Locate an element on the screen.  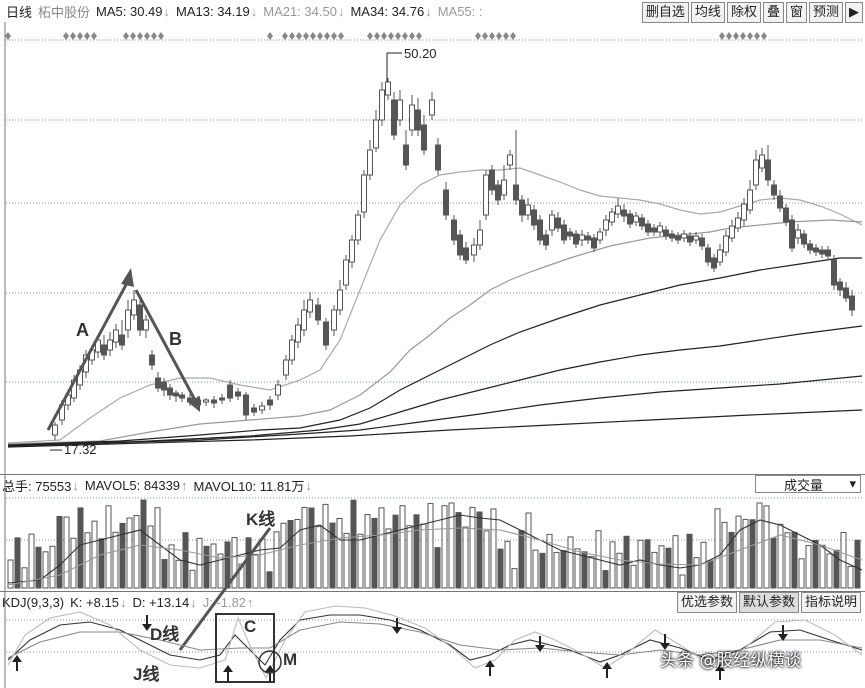
ma-line-button: 均线 is located at coordinates (707, 12).